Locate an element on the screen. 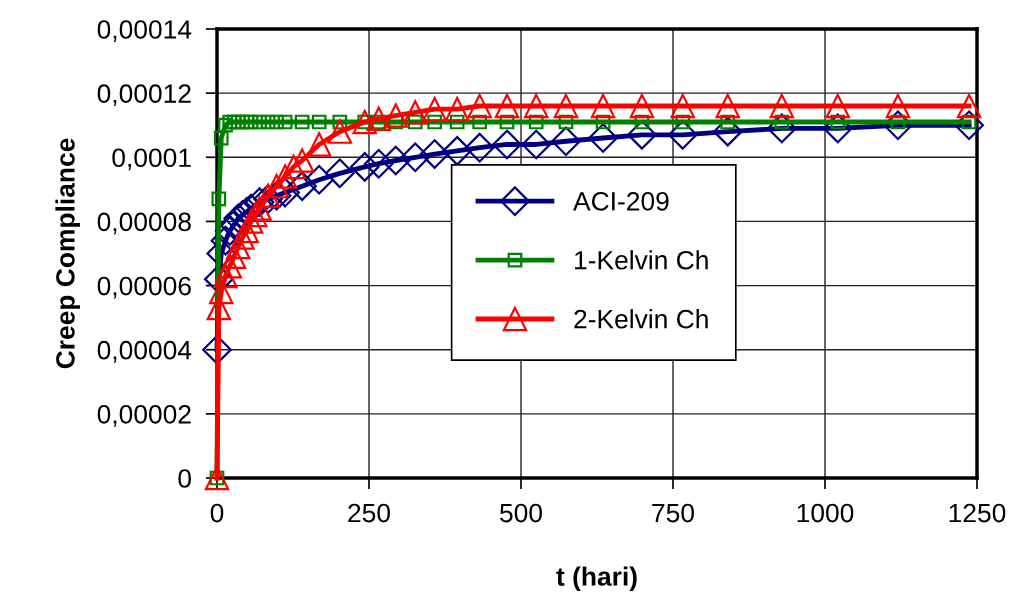 This screenshot has width=1018, height=607. y-tick-label: 0,00004 is located at coordinates (144, 351).